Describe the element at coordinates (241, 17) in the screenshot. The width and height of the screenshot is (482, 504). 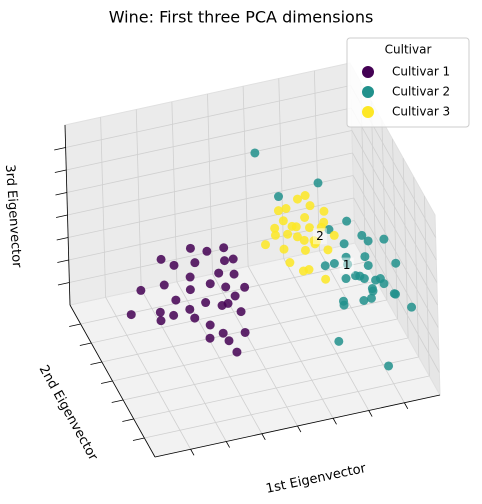
I see `chart-title: Wine: First three PCA dimensions` at that location.